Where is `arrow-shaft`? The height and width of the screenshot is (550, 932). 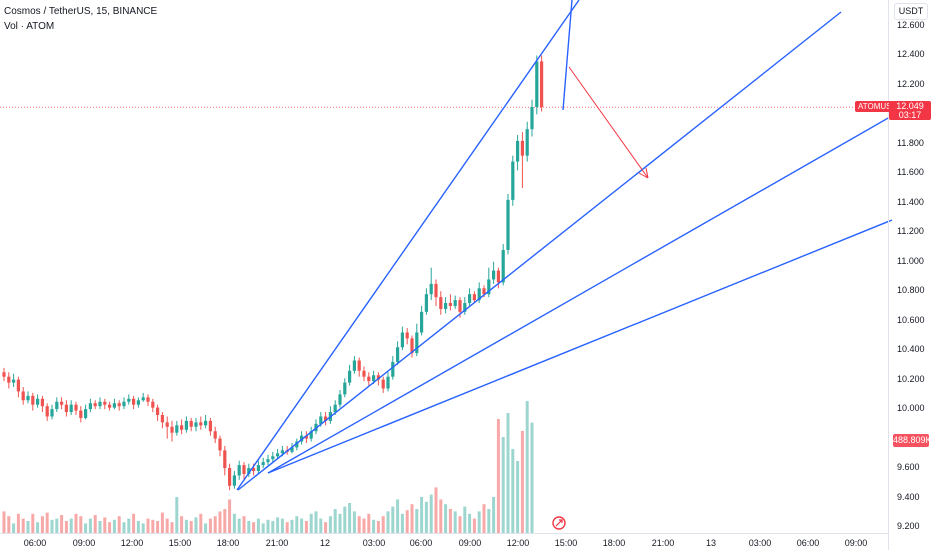 arrow-shaft is located at coordinates (608, 122).